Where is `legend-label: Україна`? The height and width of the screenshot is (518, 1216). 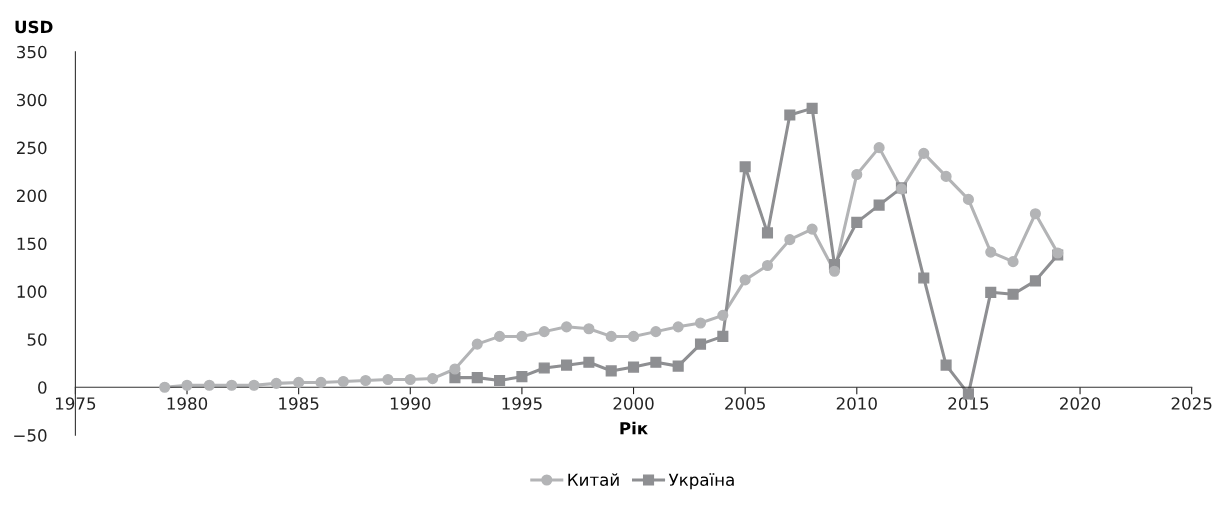
legend-label: Україна is located at coordinates (701, 481).